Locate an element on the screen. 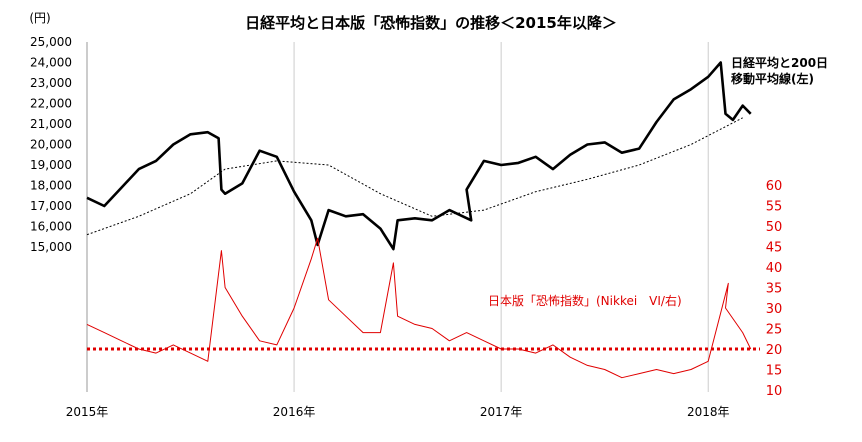 The height and width of the screenshot is (442, 862). right-tick-label: 35 is located at coordinates (774, 289).